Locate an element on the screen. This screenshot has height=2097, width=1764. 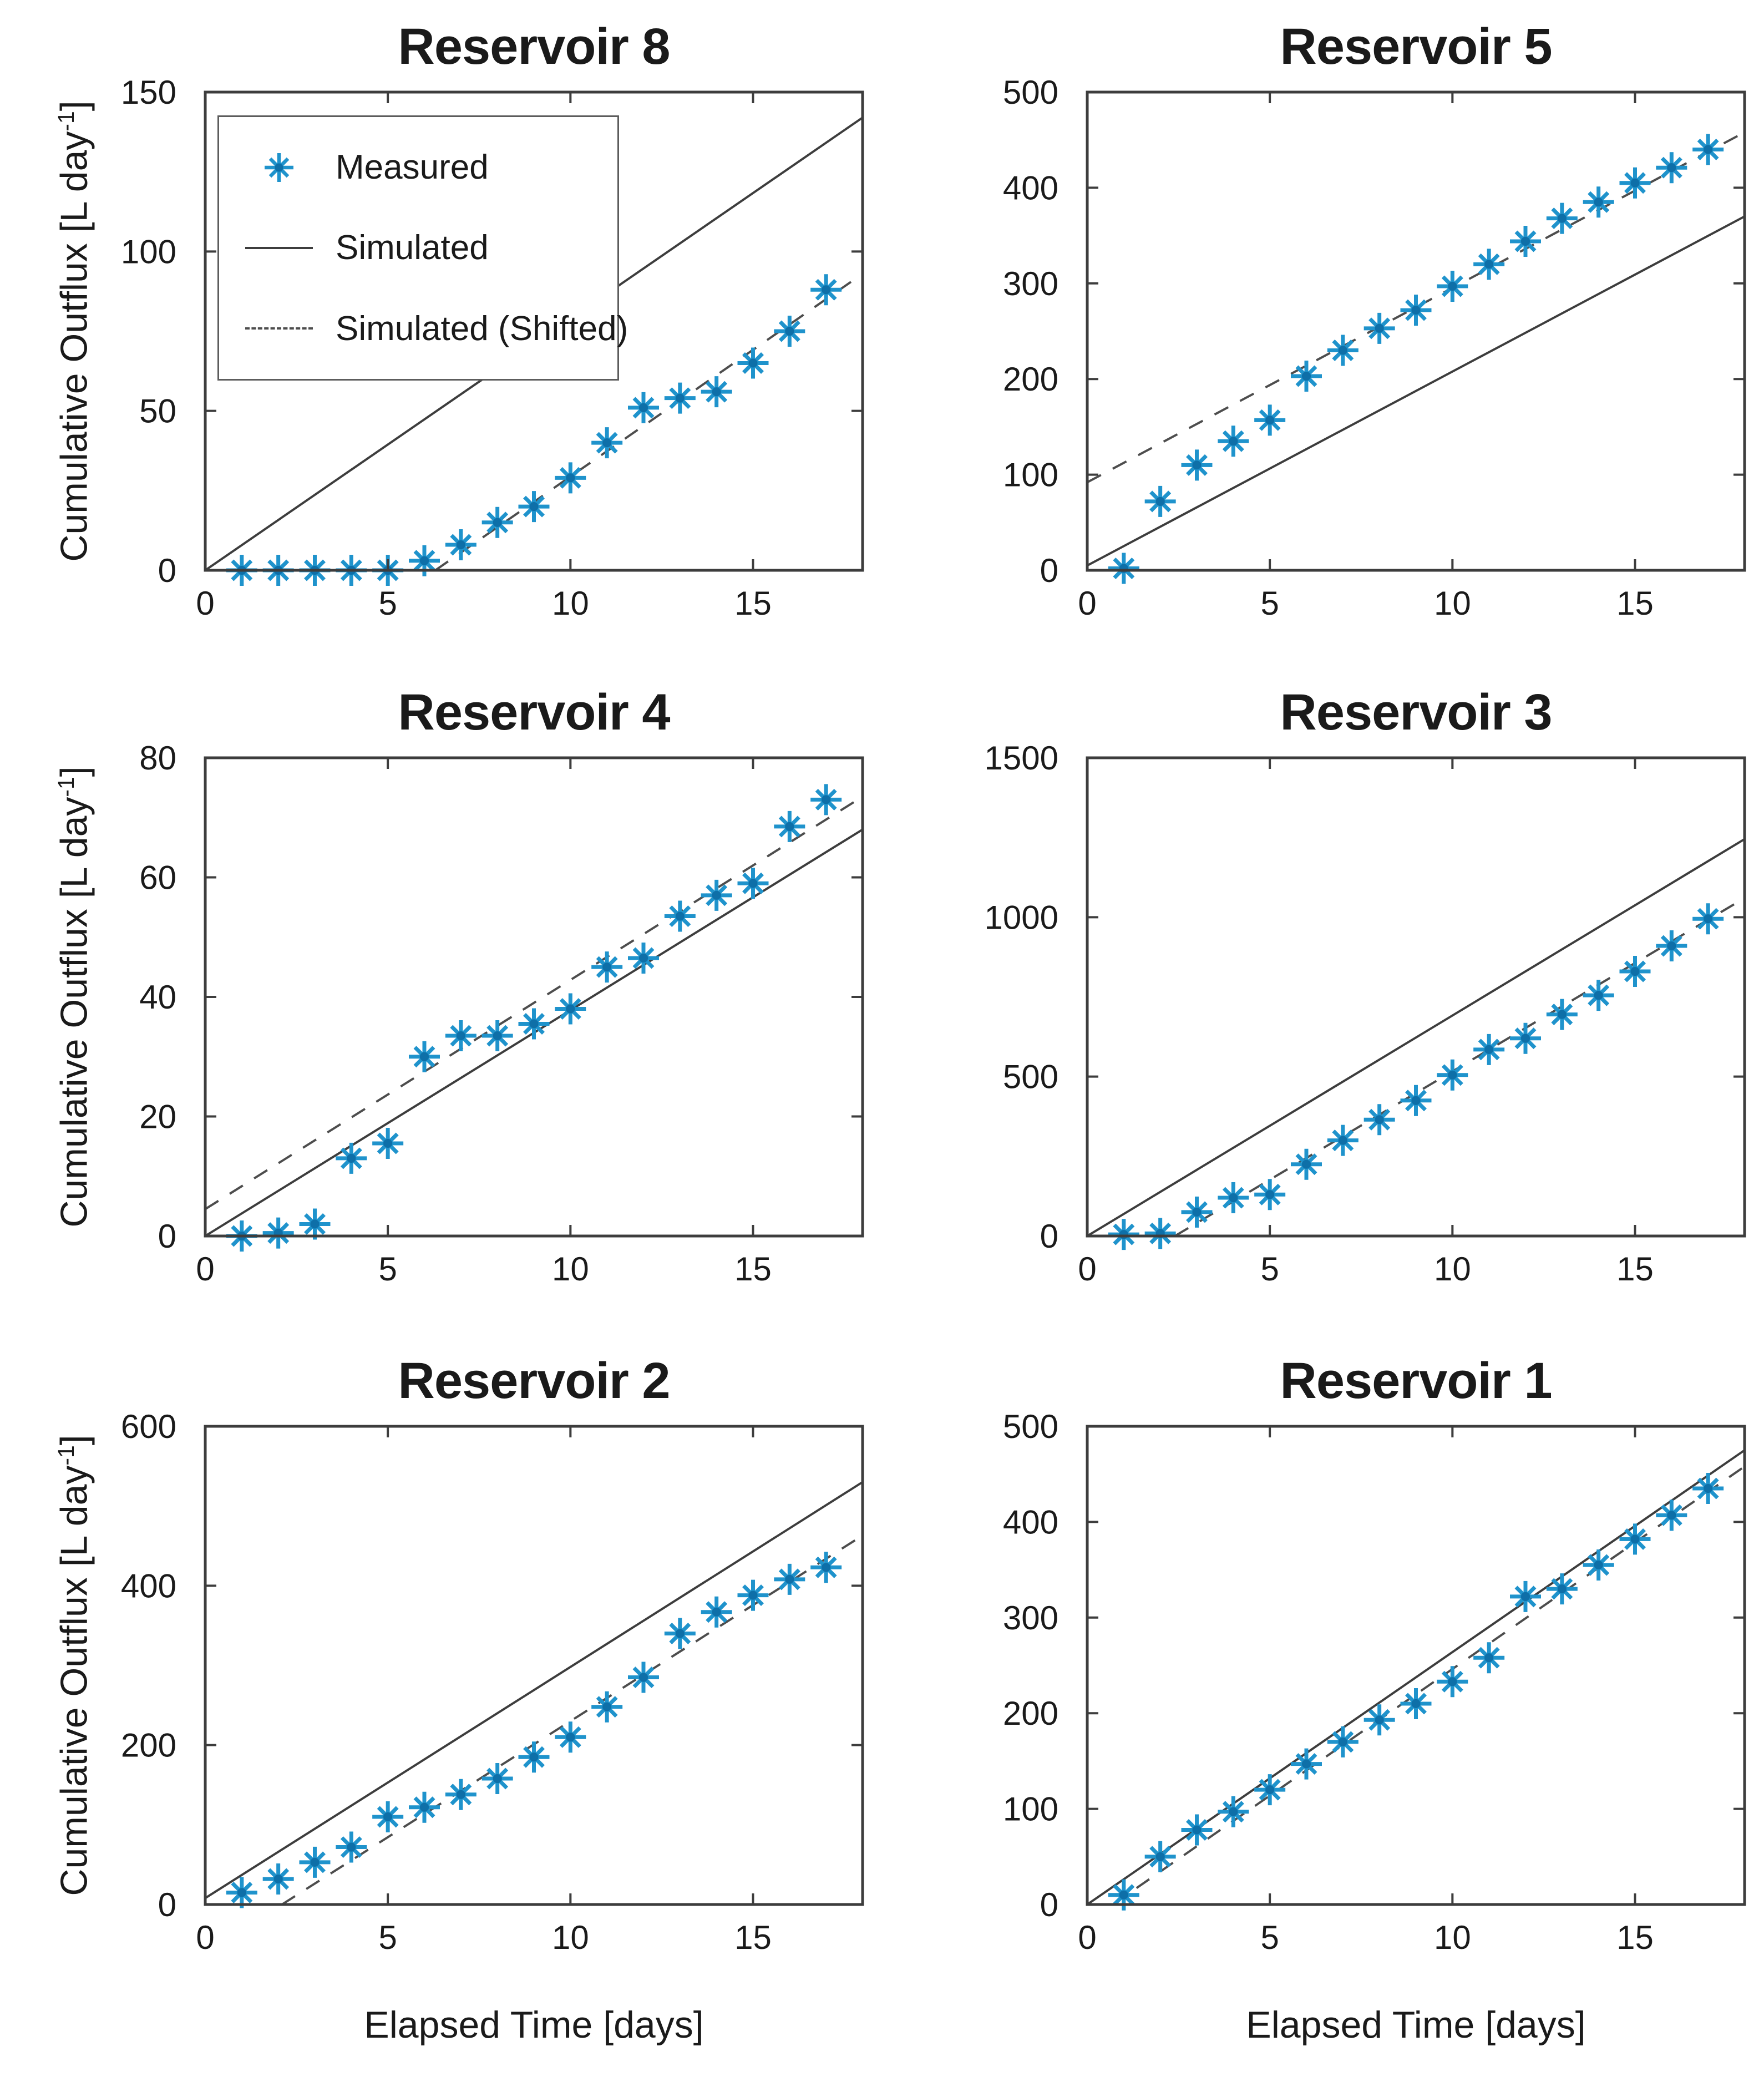
x-axis-label: Elapsed Time [days] is located at coordinates (1416, 2025).